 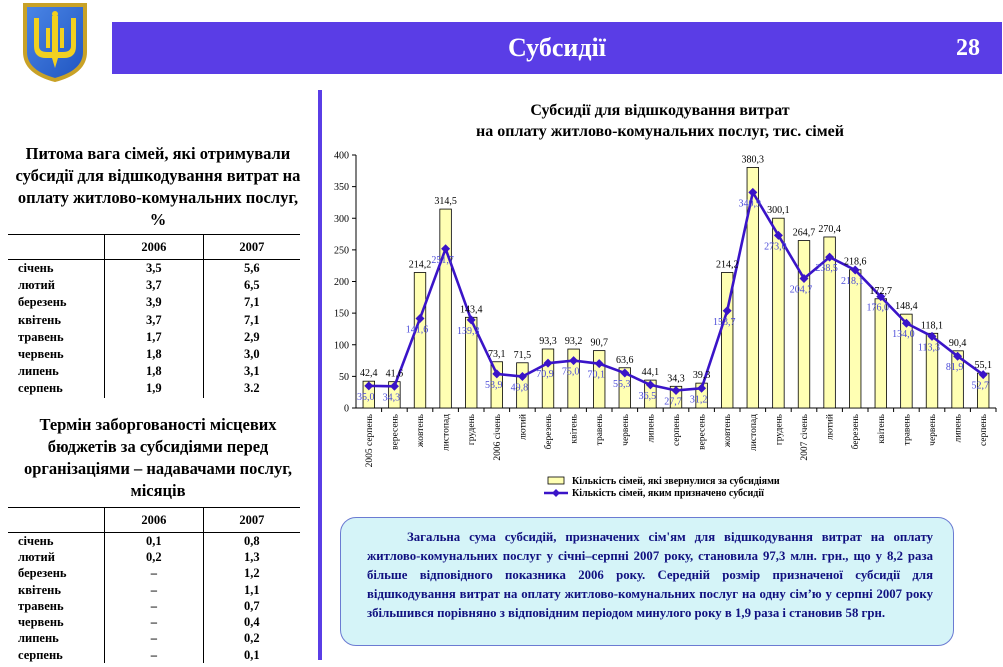 What do you see at coordinates (468, 331) in the screenshot?
I see `line-data-label: 139,3` at bounding box center [468, 331].